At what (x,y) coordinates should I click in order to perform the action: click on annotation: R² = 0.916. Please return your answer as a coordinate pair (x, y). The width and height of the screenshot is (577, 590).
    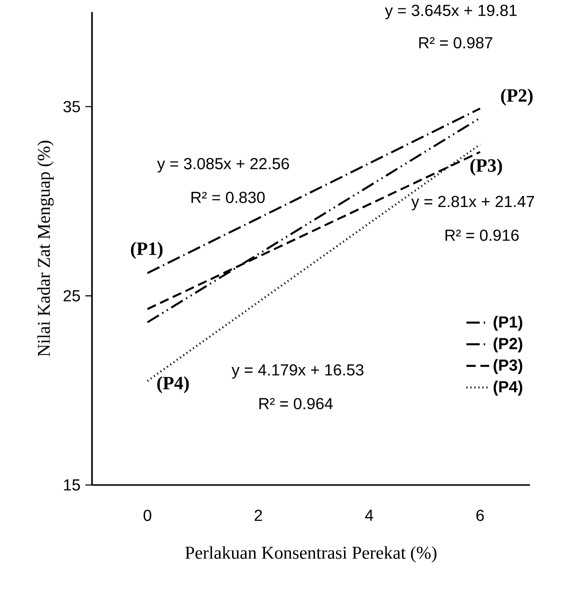
    Looking at the image, I should click on (482, 235).